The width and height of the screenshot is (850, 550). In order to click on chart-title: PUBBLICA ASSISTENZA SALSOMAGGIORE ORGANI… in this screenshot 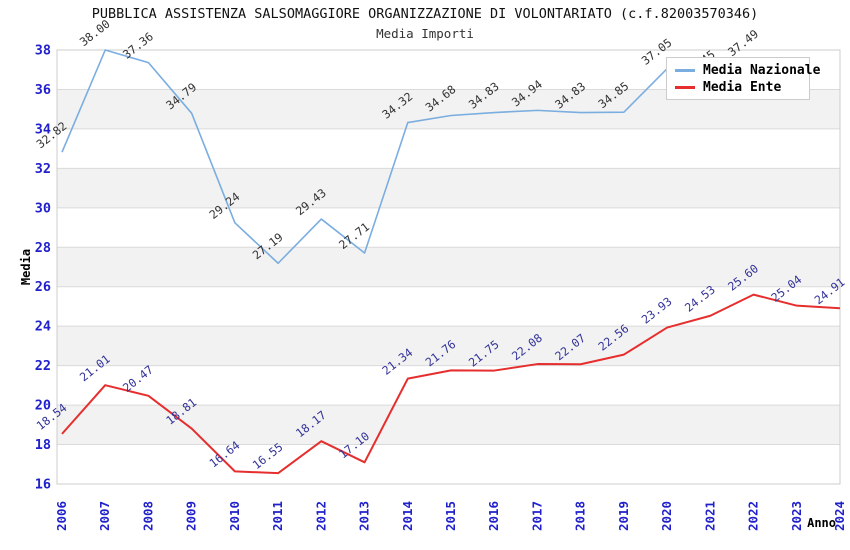, I will do `click(425, 14)`.